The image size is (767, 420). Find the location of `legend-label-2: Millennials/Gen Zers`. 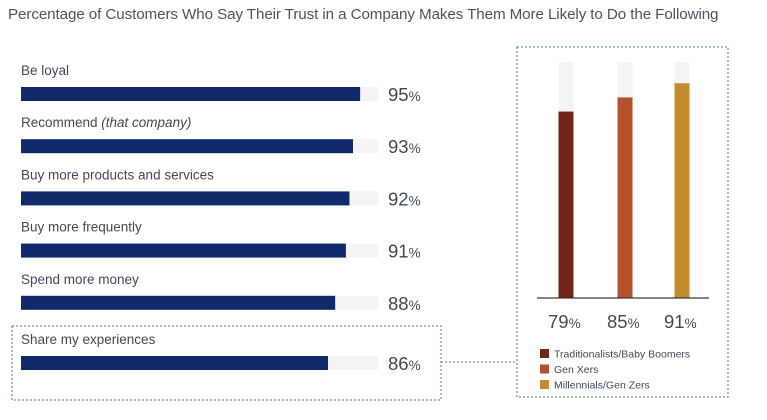

legend-label-2: Millennials/Gen Zers is located at coordinates (602, 386).